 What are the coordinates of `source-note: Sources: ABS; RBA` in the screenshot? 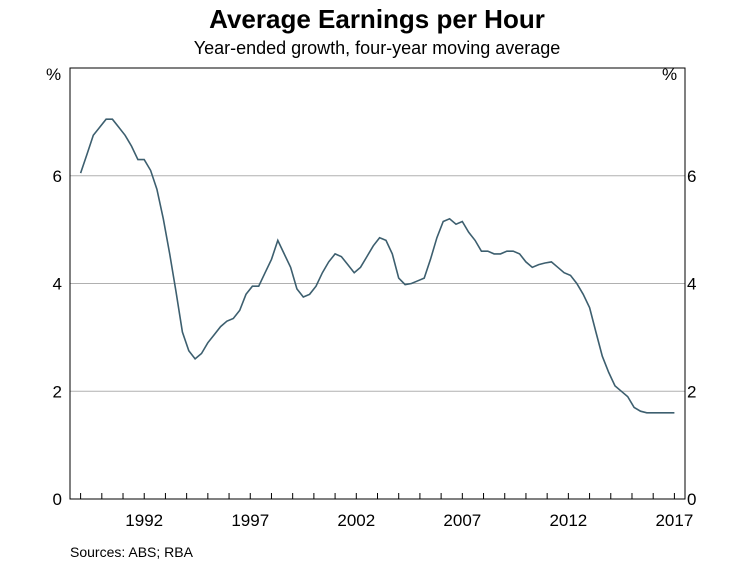 It's located at (131, 552).